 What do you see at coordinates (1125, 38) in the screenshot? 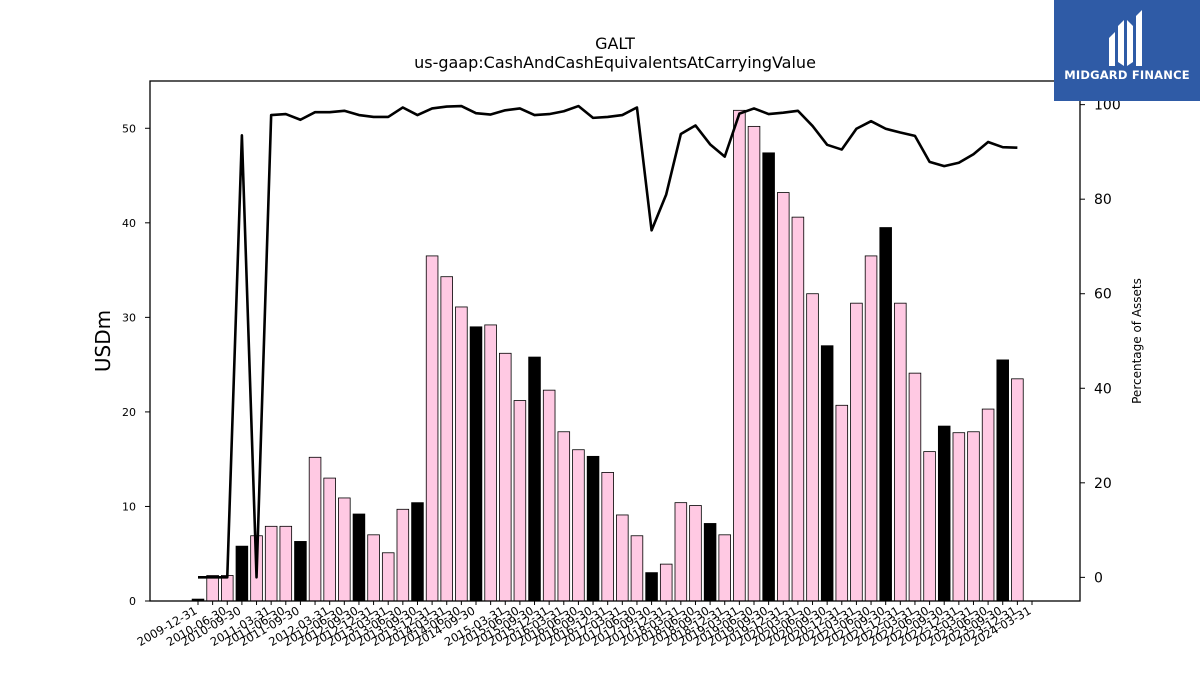
I see `midgard-logo-icon` at bounding box center [1125, 38].